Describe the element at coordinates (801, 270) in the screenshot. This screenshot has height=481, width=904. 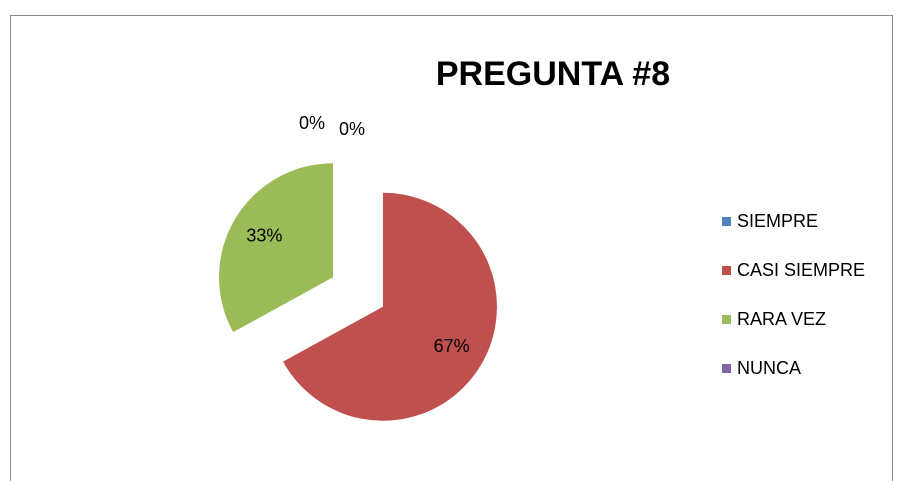
I see `legend-label: CASI SIEMPRE` at that location.